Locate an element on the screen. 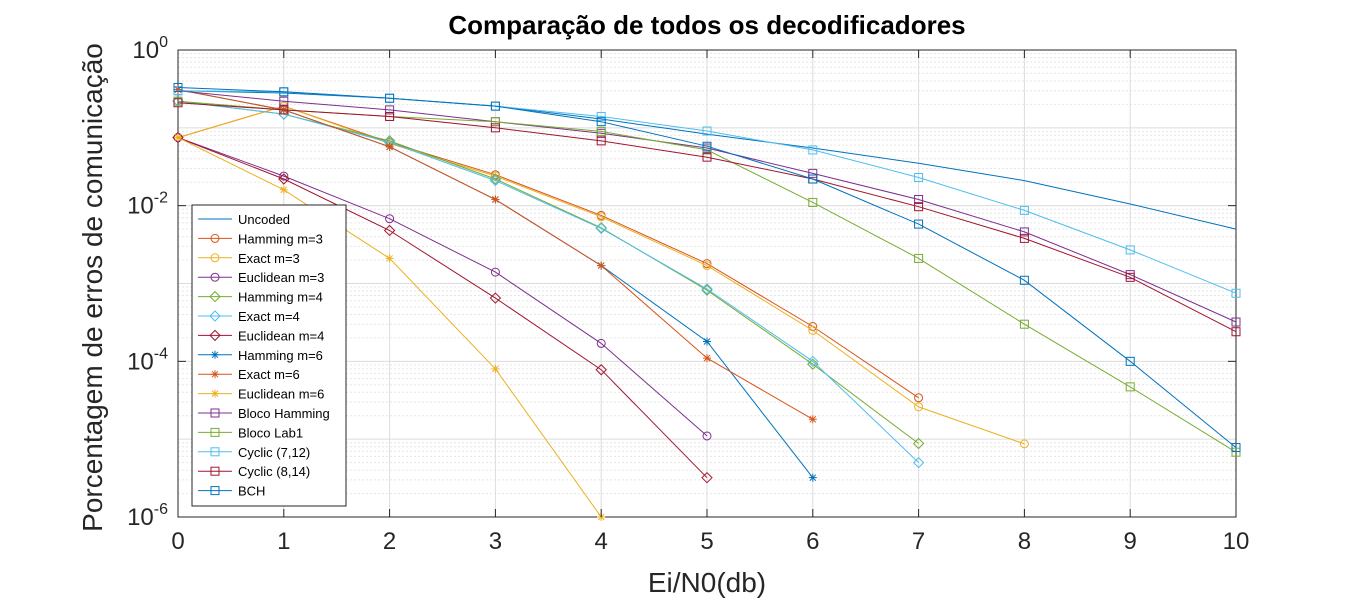 The height and width of the screenshot is (609, 1366). legend-item: Euclidean m=4 is located at coordinates (261, 335).